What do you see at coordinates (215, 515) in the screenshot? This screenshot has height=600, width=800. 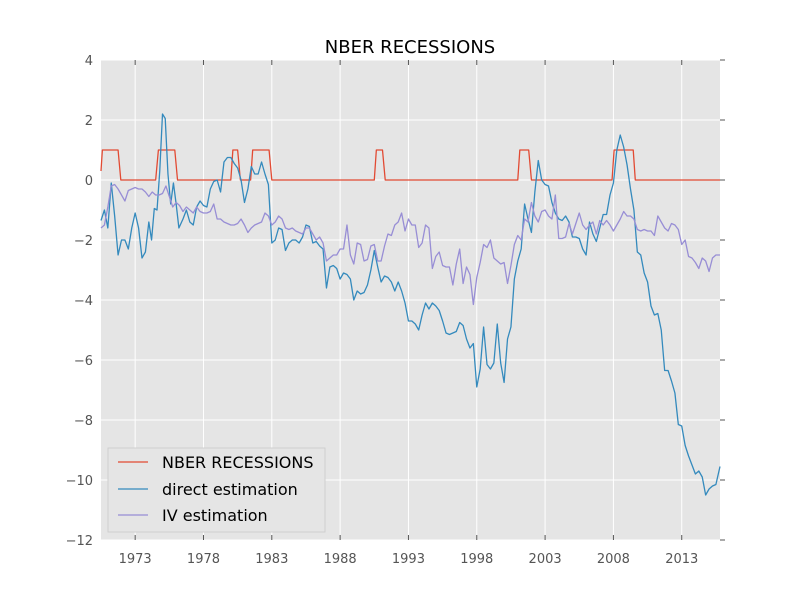 I see `legend-label-iv: IV estimation` at bounding box center [215, 515].